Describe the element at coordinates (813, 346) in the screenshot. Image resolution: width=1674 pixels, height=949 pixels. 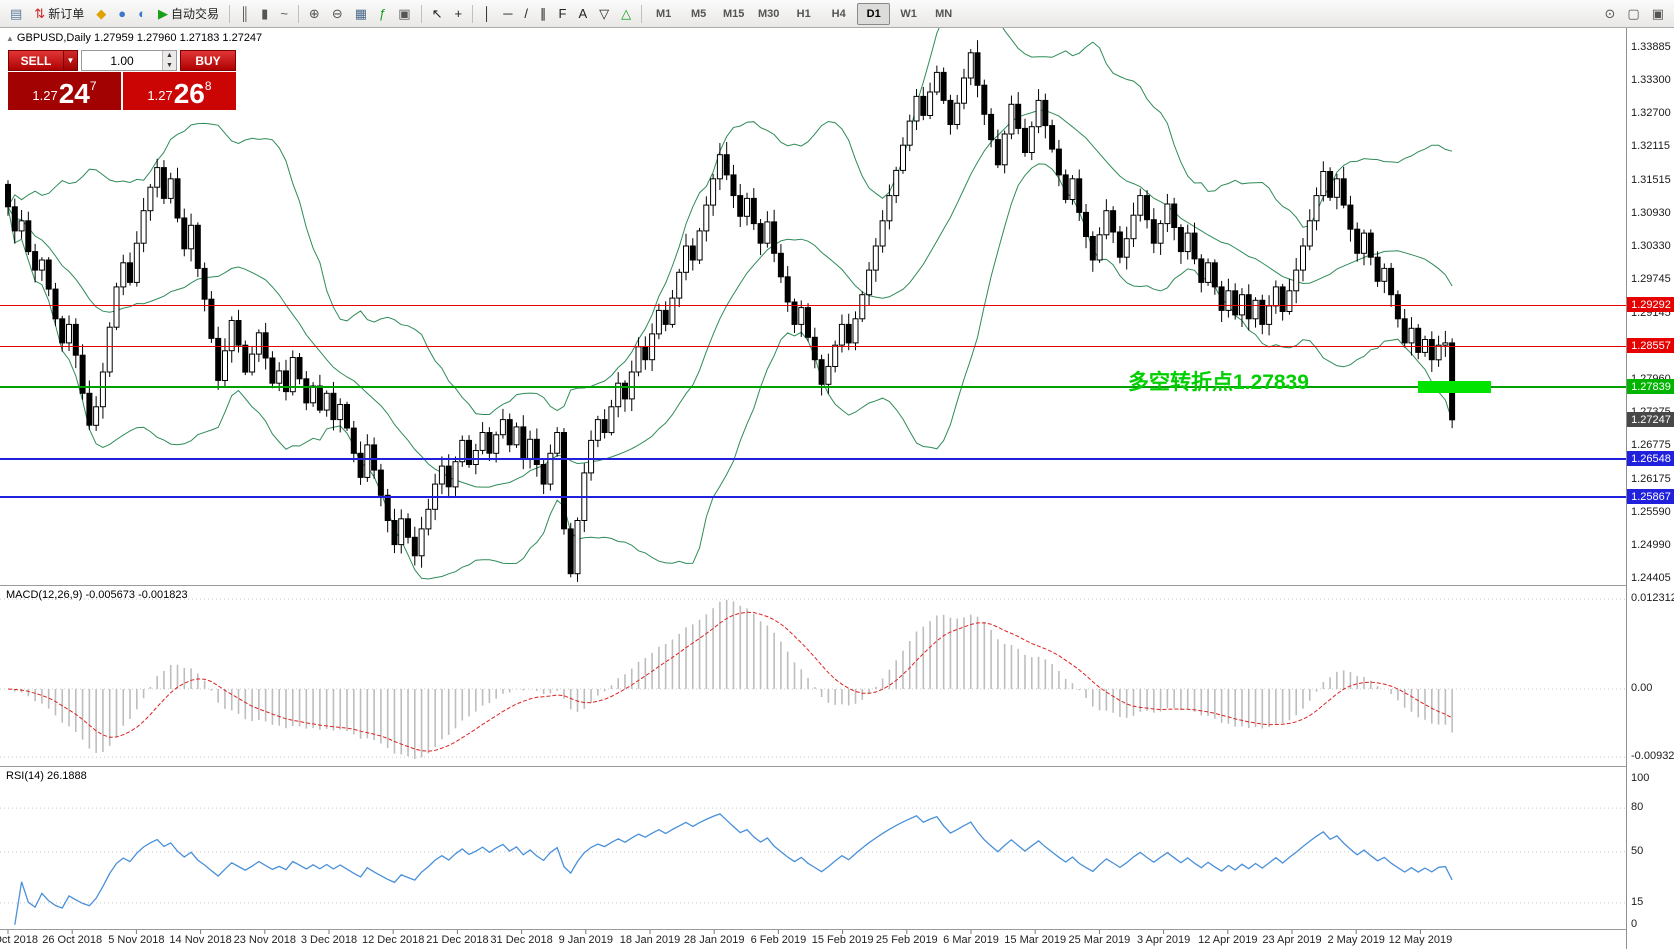
I see `level-line-1.28557` at that location.